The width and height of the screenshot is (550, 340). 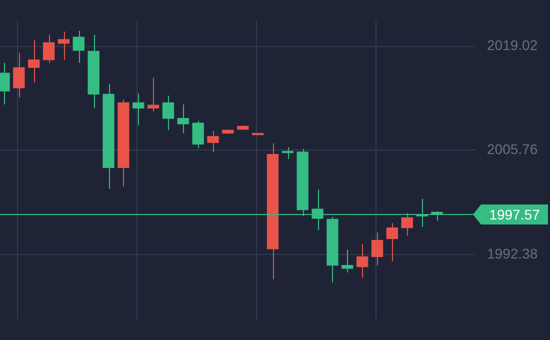 I want to click on y-tick-label: 2005.76, so click(x=512, y=148).